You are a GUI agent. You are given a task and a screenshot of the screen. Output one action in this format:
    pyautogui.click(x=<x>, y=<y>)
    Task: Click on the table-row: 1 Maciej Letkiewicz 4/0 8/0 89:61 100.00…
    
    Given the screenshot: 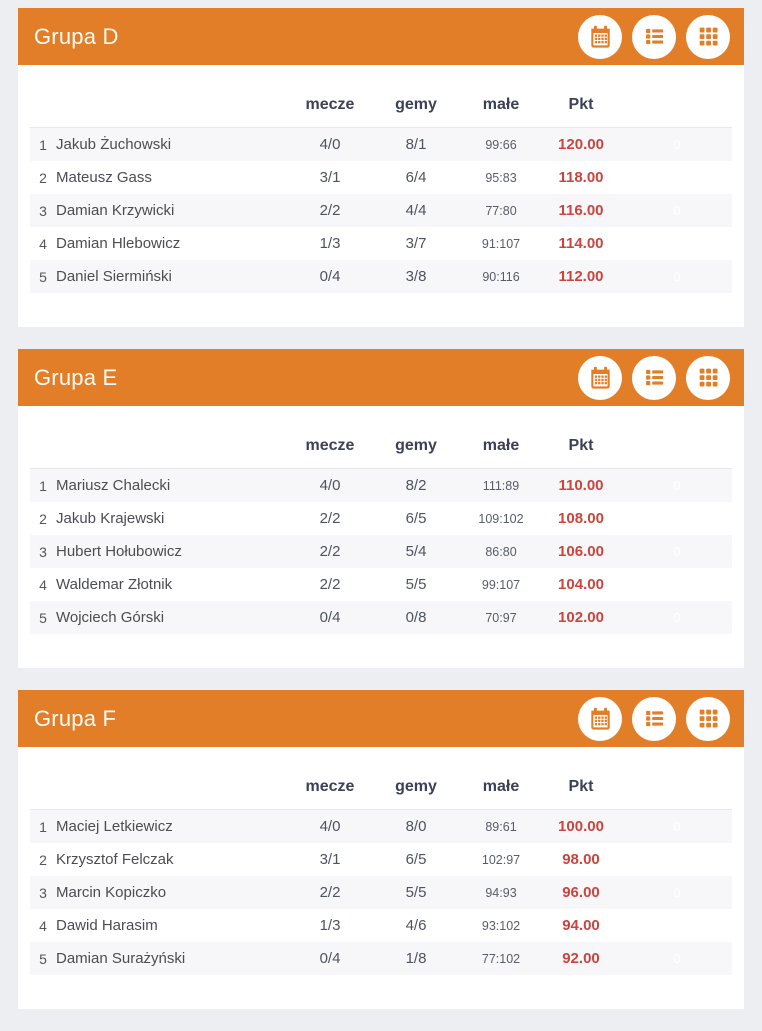 What is the action you would take?
    pyautogui.click(x=381, y=826)
    